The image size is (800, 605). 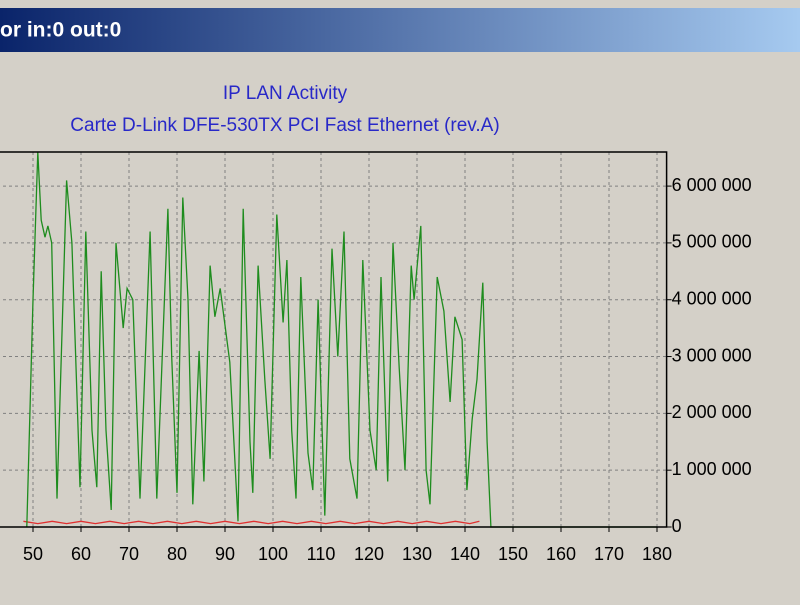 What do you see at coordinates (60, 30) in the screenshot?
I see `window-title: or in:0 out:0` at bounding box center [60, 30].